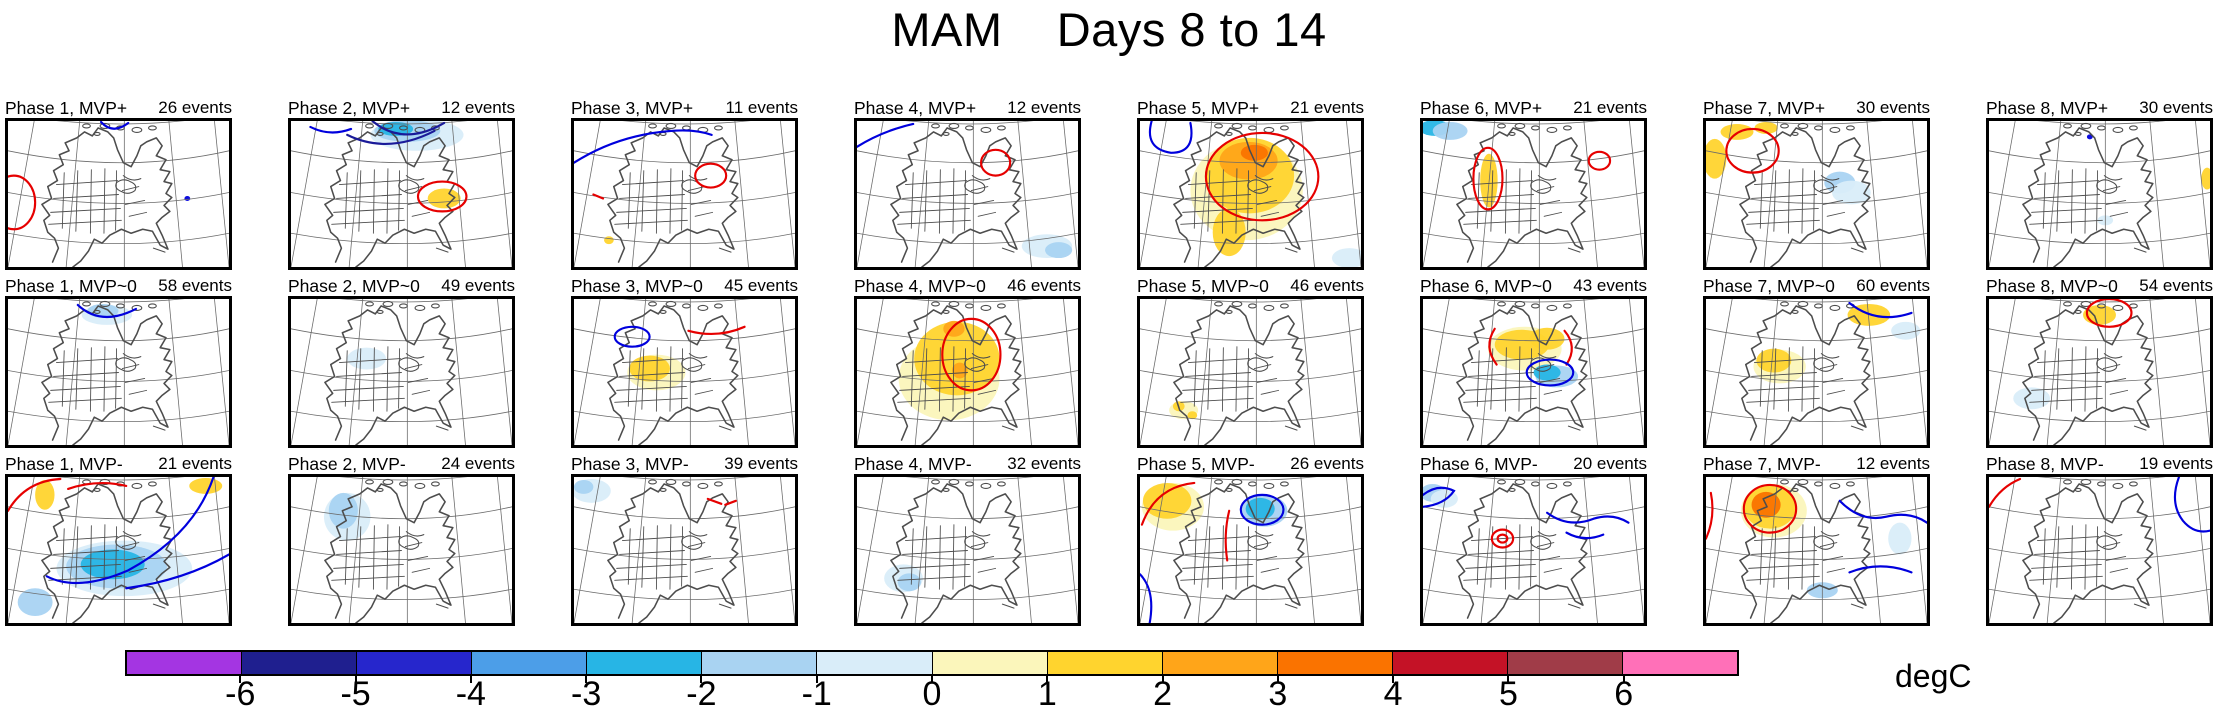  What do you see at coordinates (1533, 463) in the screenshot?
I see `panel-header: Phase 6, MVP- 20 events` at bounding box center [1533, 463].